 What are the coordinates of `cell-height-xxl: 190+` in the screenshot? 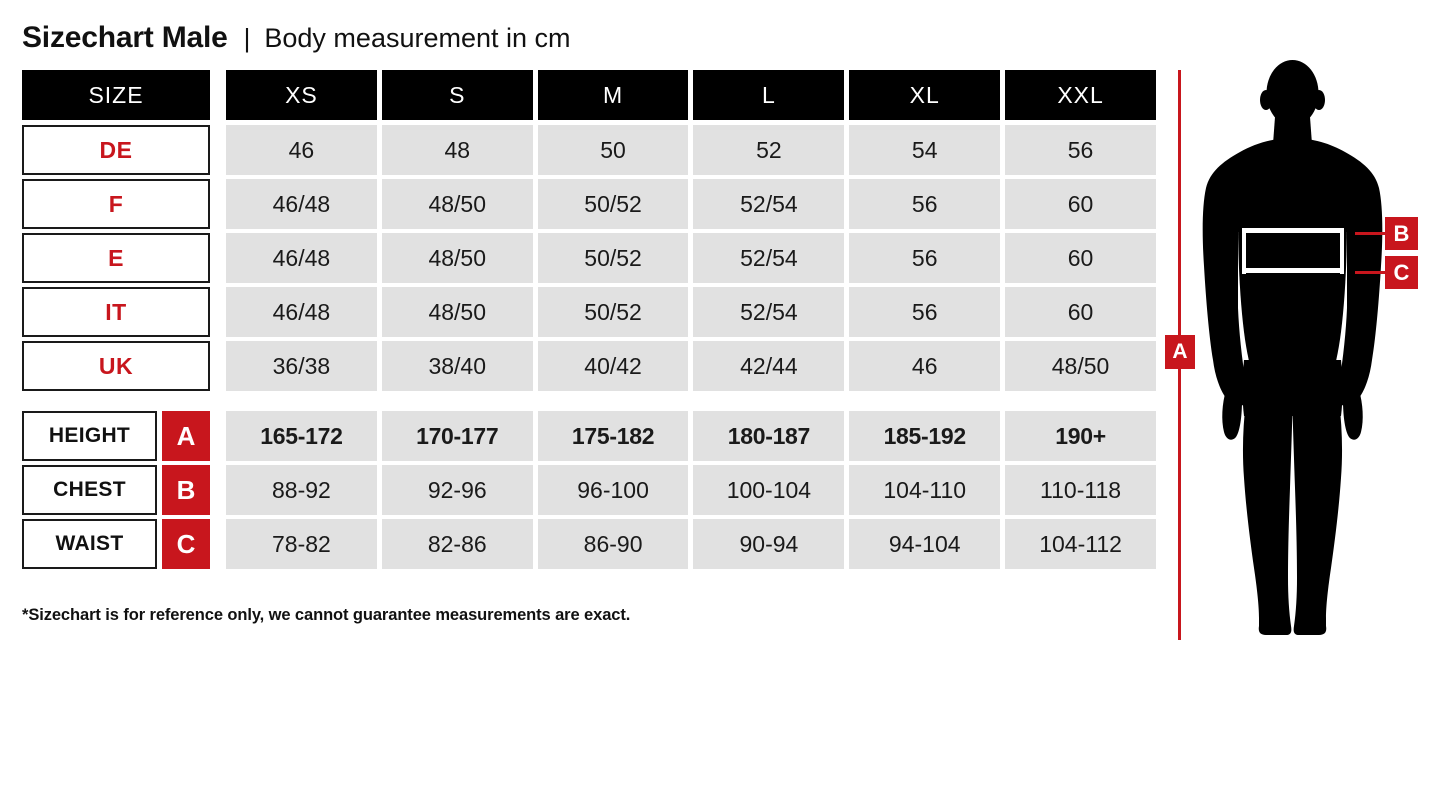 It's located at (1080, 436).